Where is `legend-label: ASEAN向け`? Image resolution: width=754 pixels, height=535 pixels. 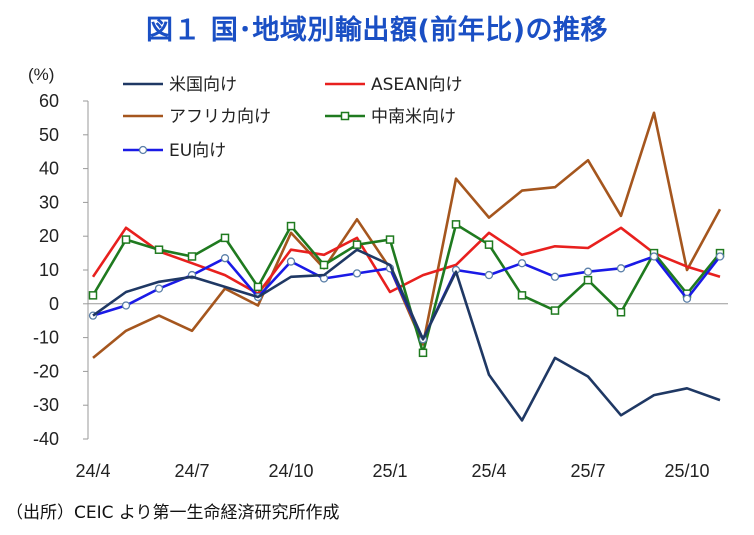
legend-label: ASEAN向け is located at coordinates (417, 85).